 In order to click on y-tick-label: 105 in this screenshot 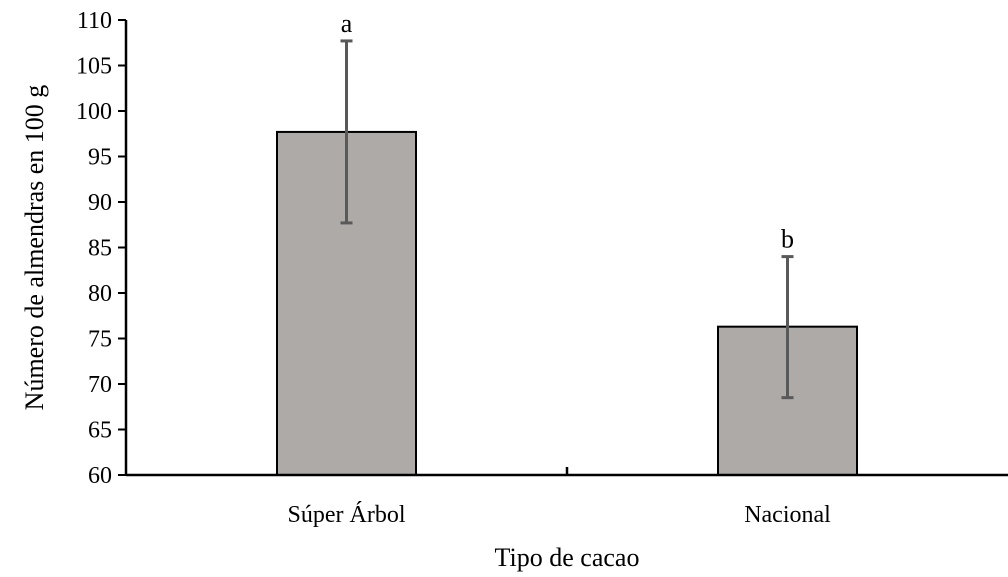, I will do `click(94, 67)`.